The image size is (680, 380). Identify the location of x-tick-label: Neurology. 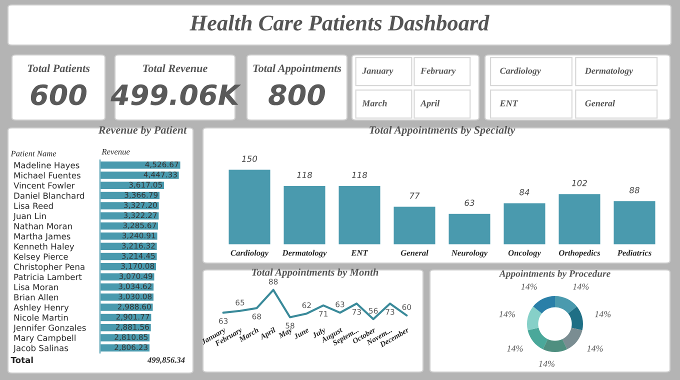
(469, 254).